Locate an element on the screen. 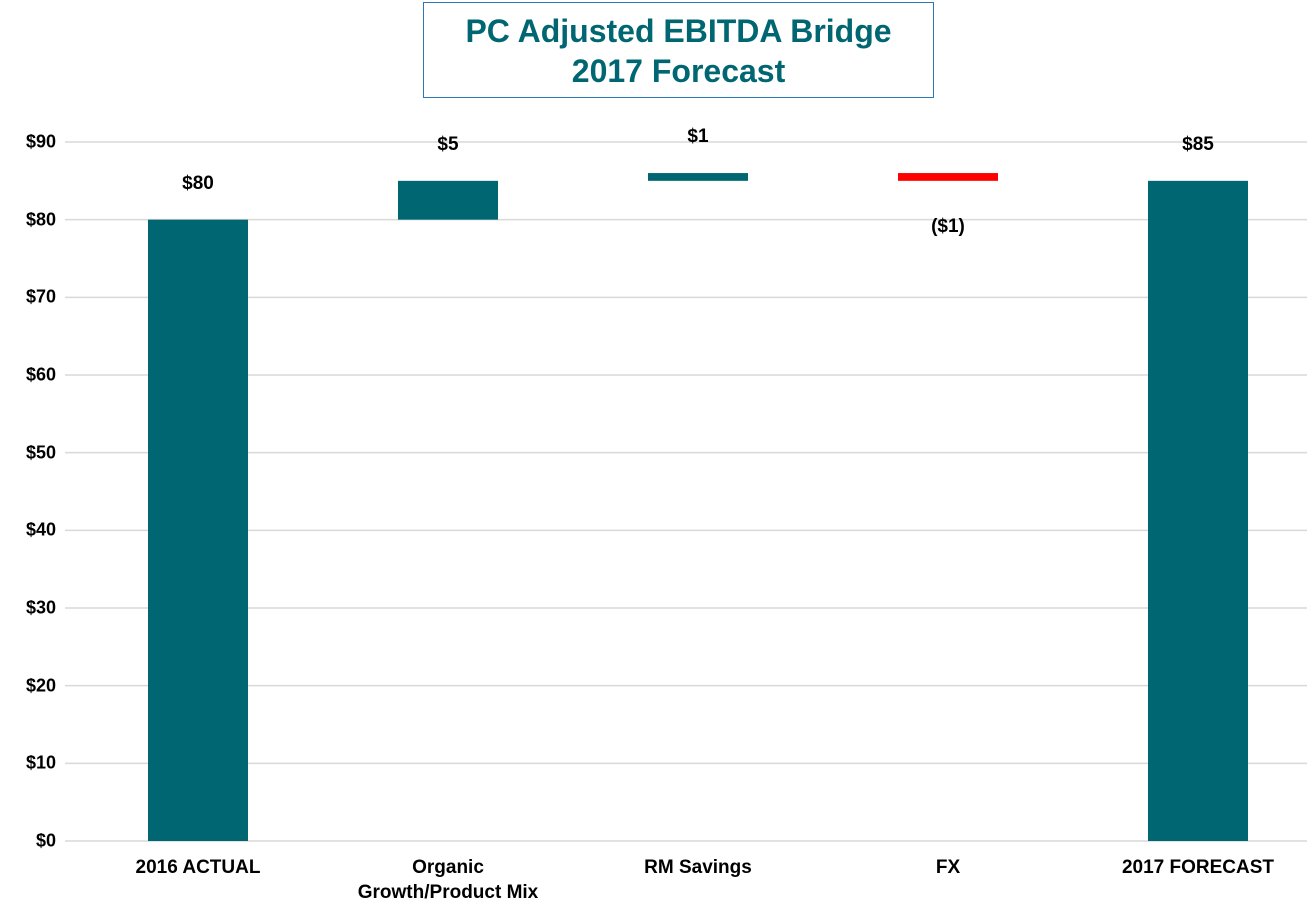  x-tick-label: FX is located at coordinates (948, 867).